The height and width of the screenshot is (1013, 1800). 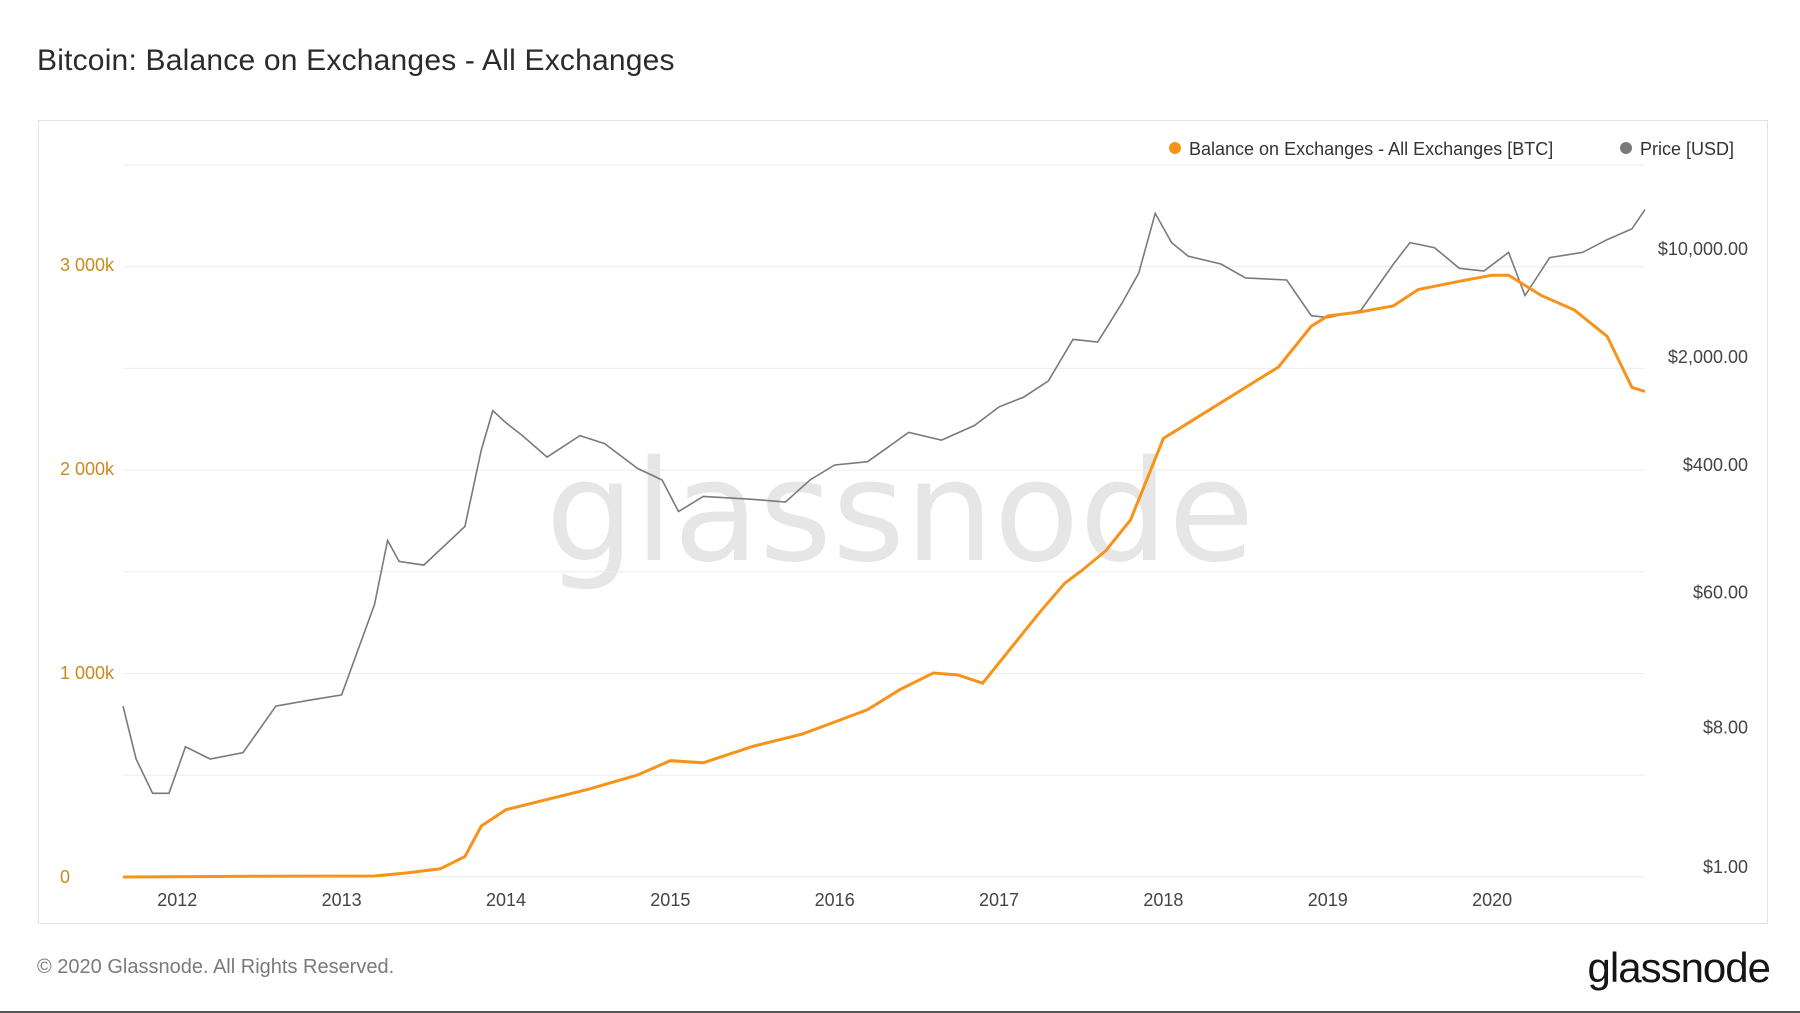 I want to click on legend-price-dot, so click(x=1626, y=148).